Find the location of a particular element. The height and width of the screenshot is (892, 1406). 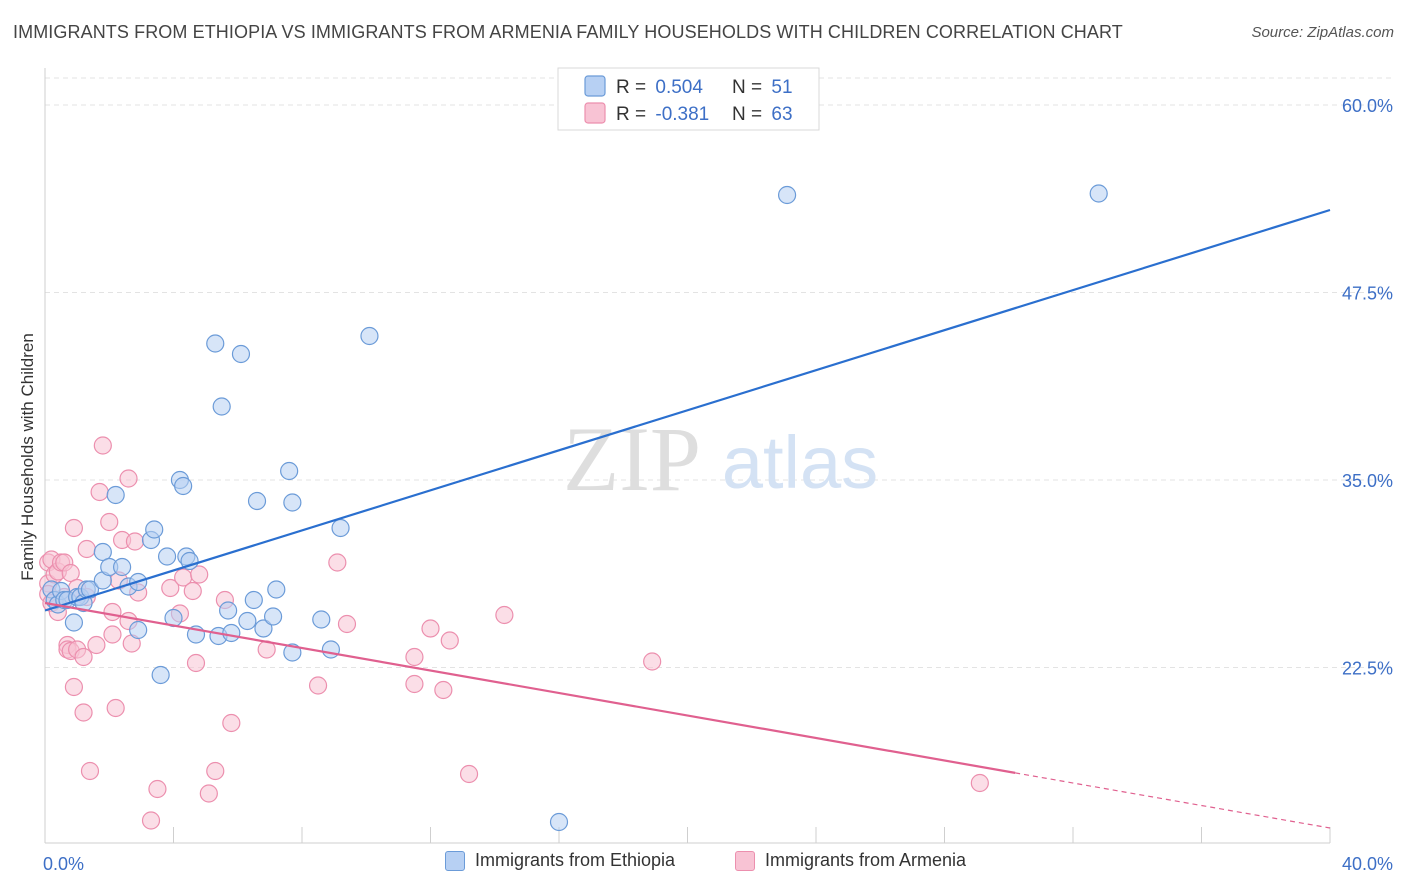

watermark-atlas: atlas is located at coordinates (800, 462).